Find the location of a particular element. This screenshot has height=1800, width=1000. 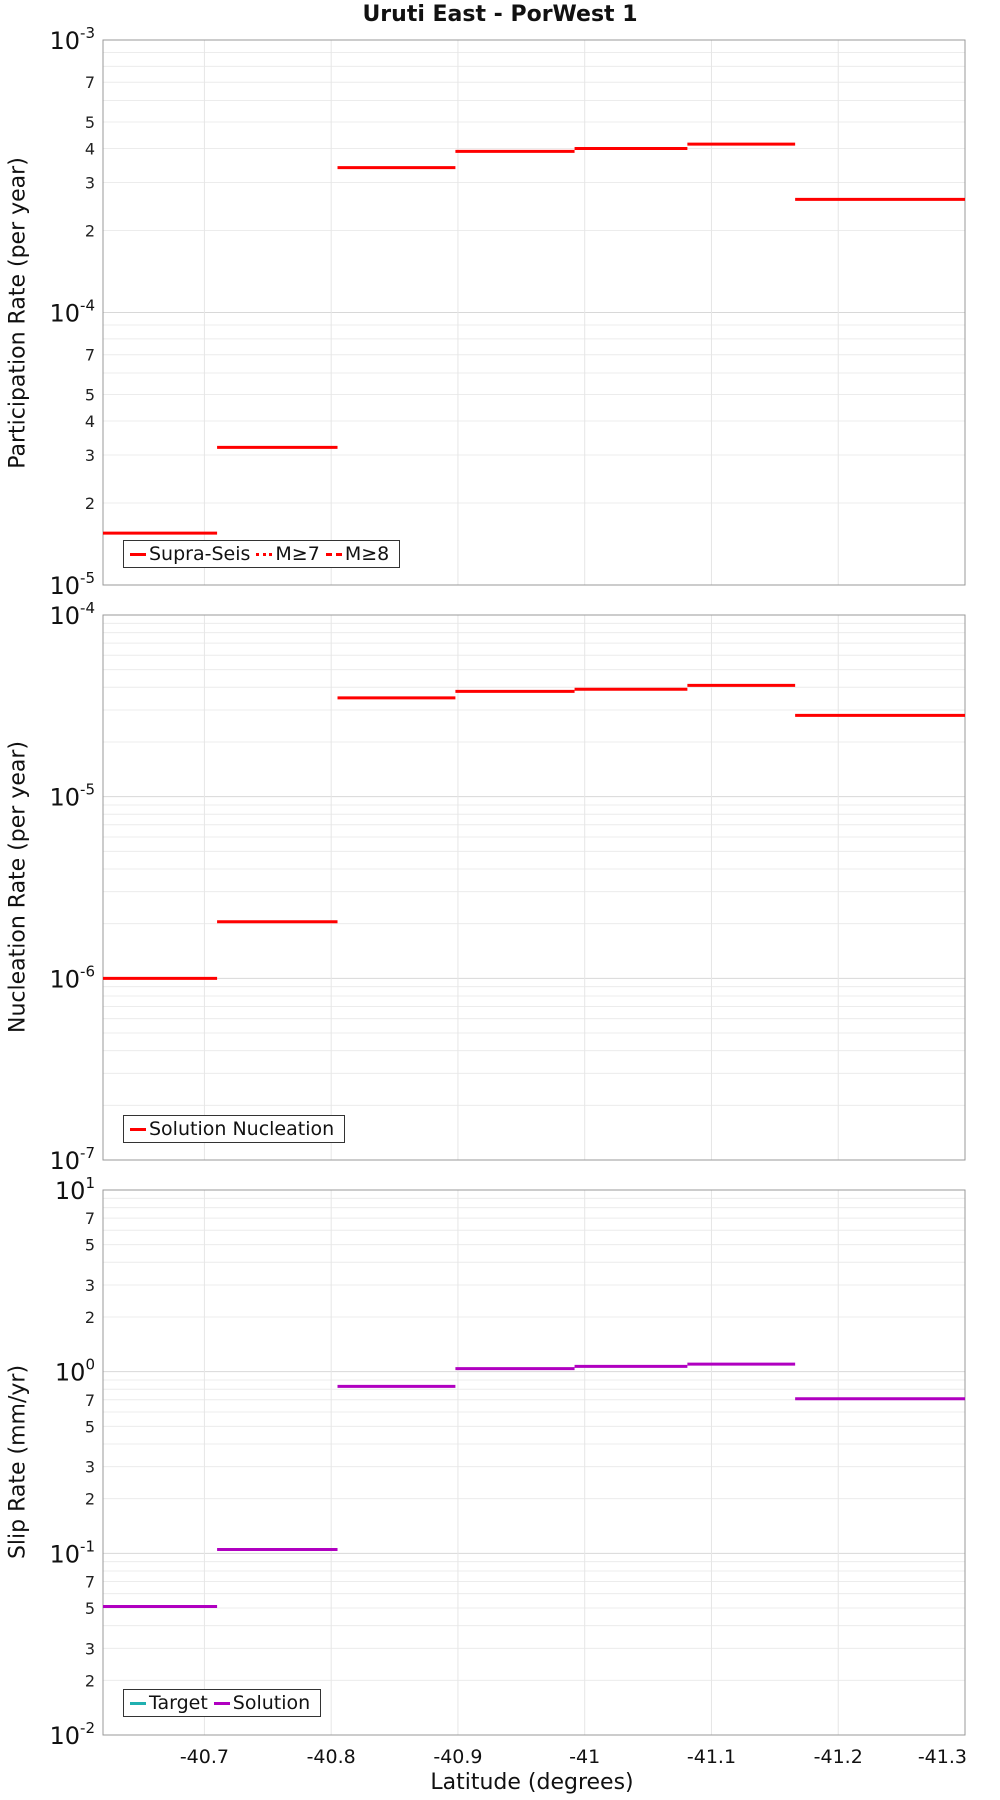

y-decade-tick-label: 10⁻³ is located at coordinates (72, 39).